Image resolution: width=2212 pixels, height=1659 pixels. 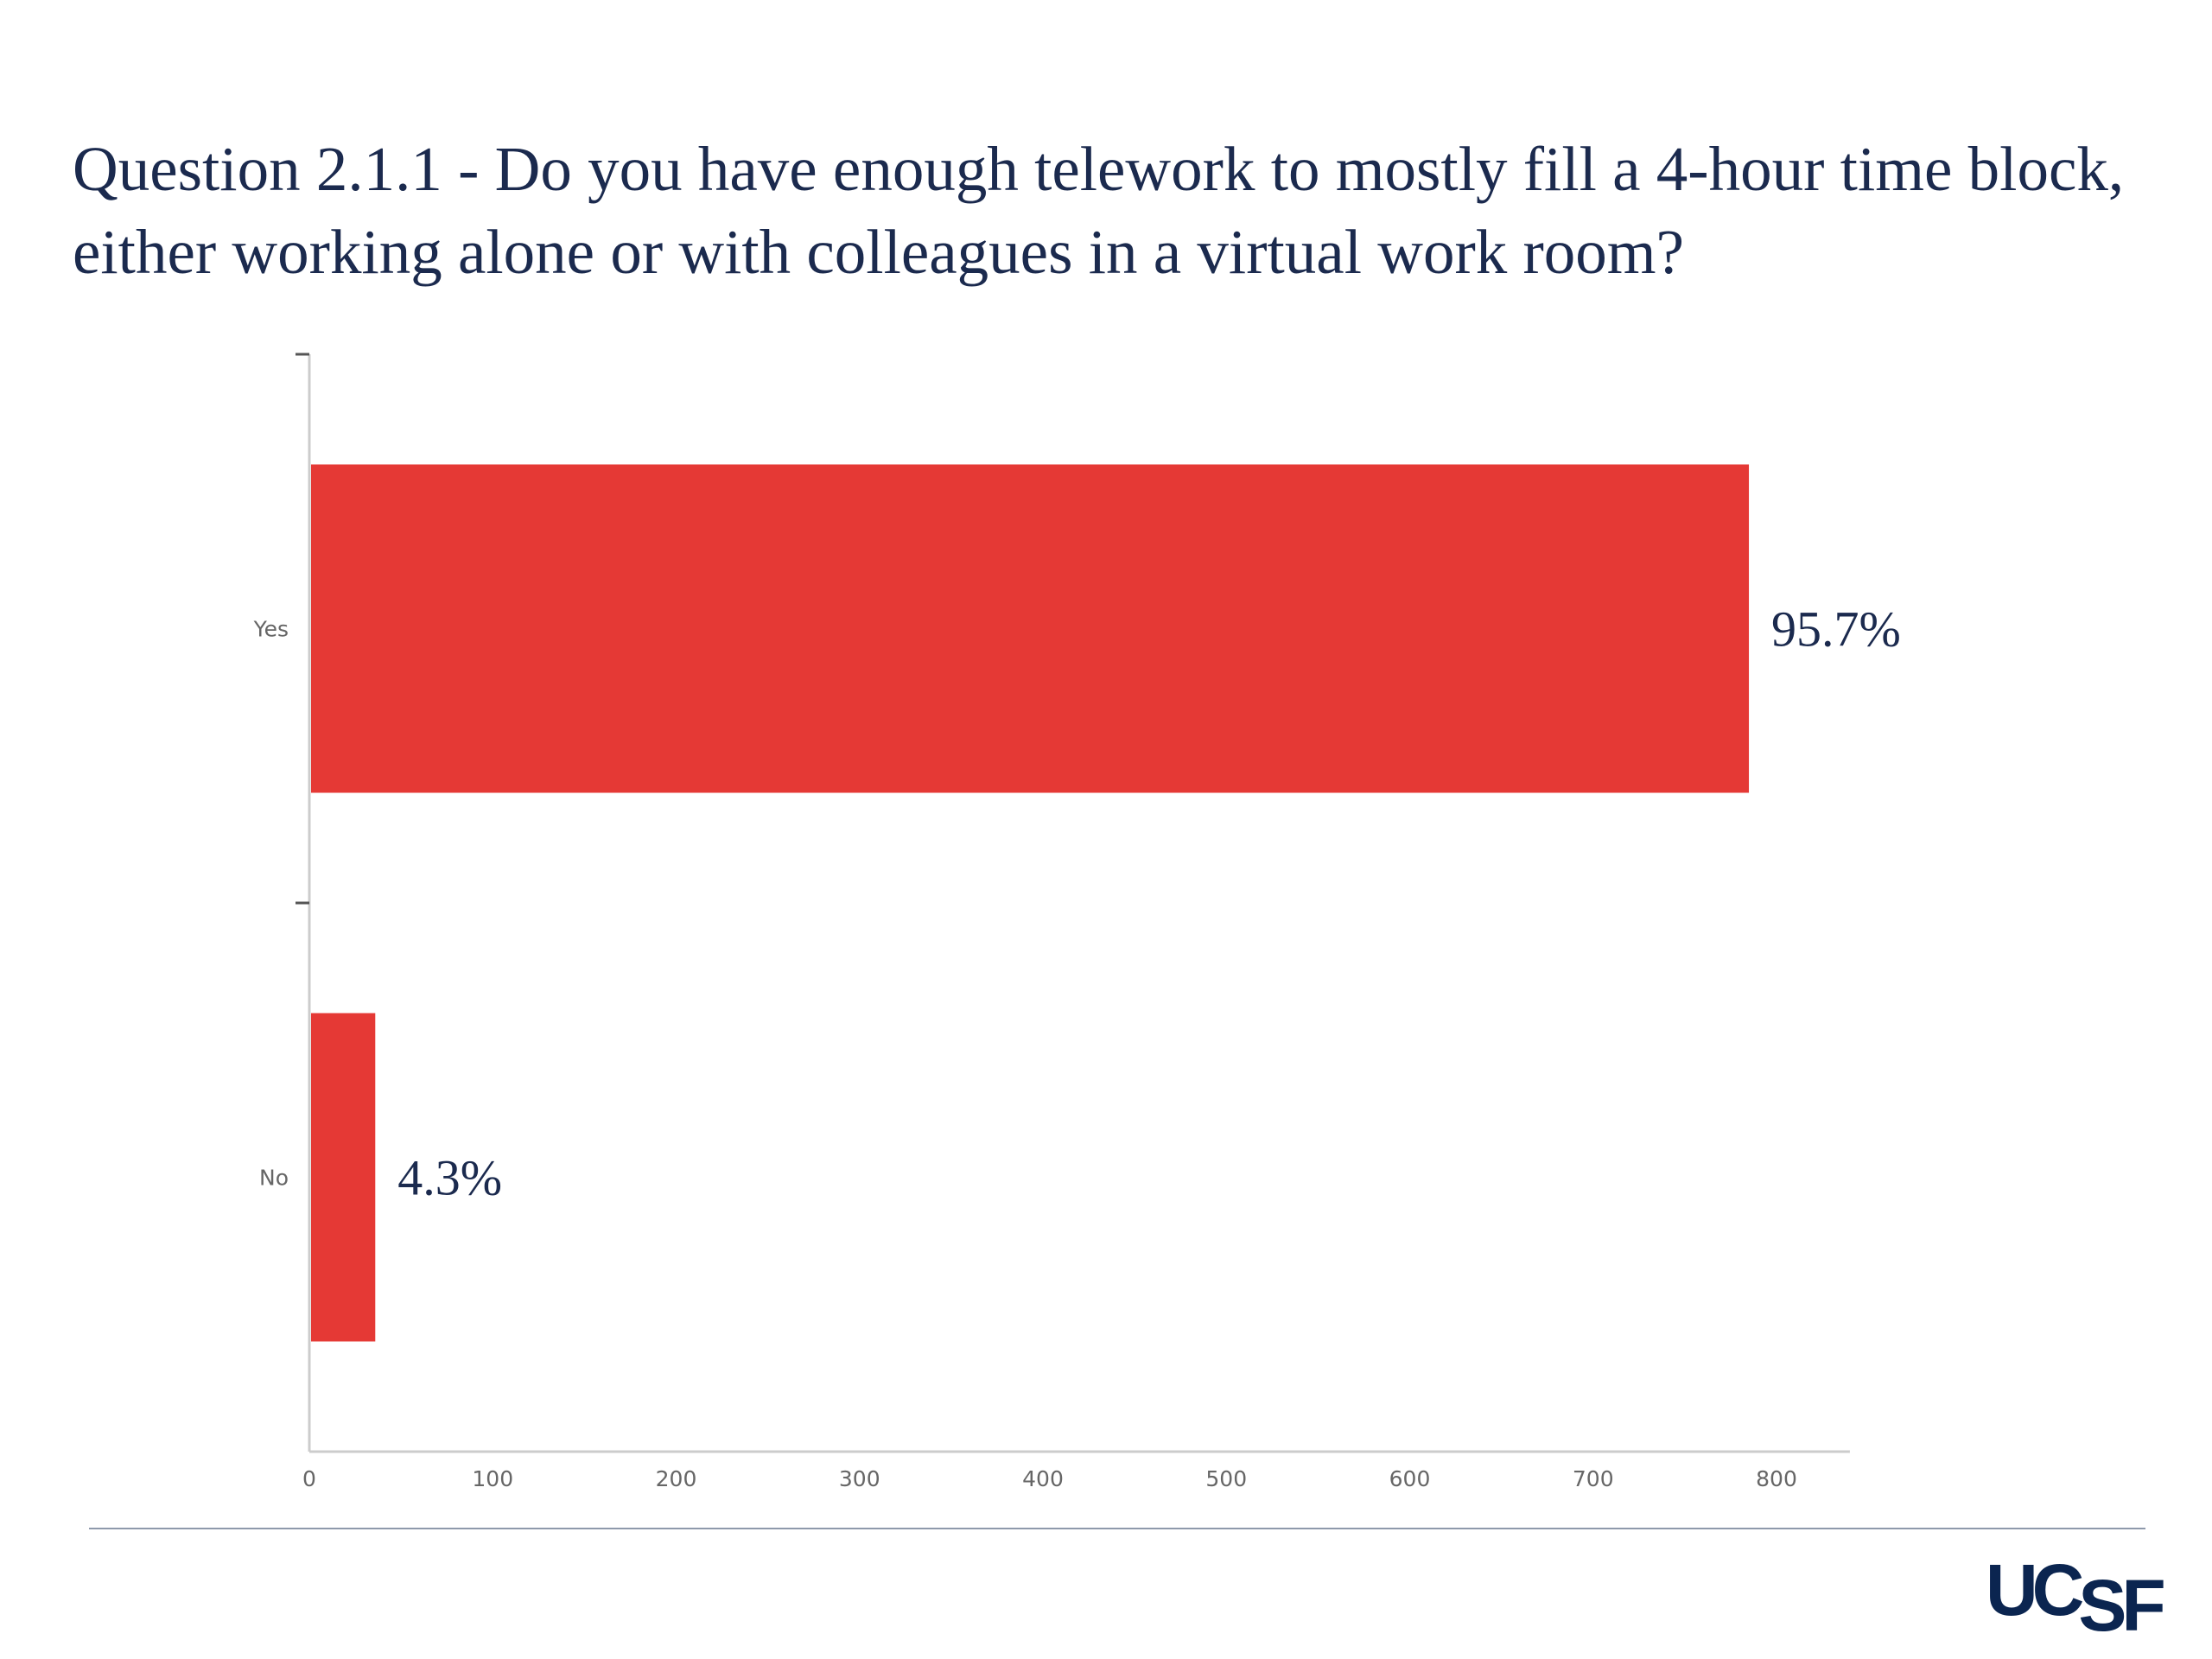 I want to click on y-tick-label: No, so click(x=274, y=1178).